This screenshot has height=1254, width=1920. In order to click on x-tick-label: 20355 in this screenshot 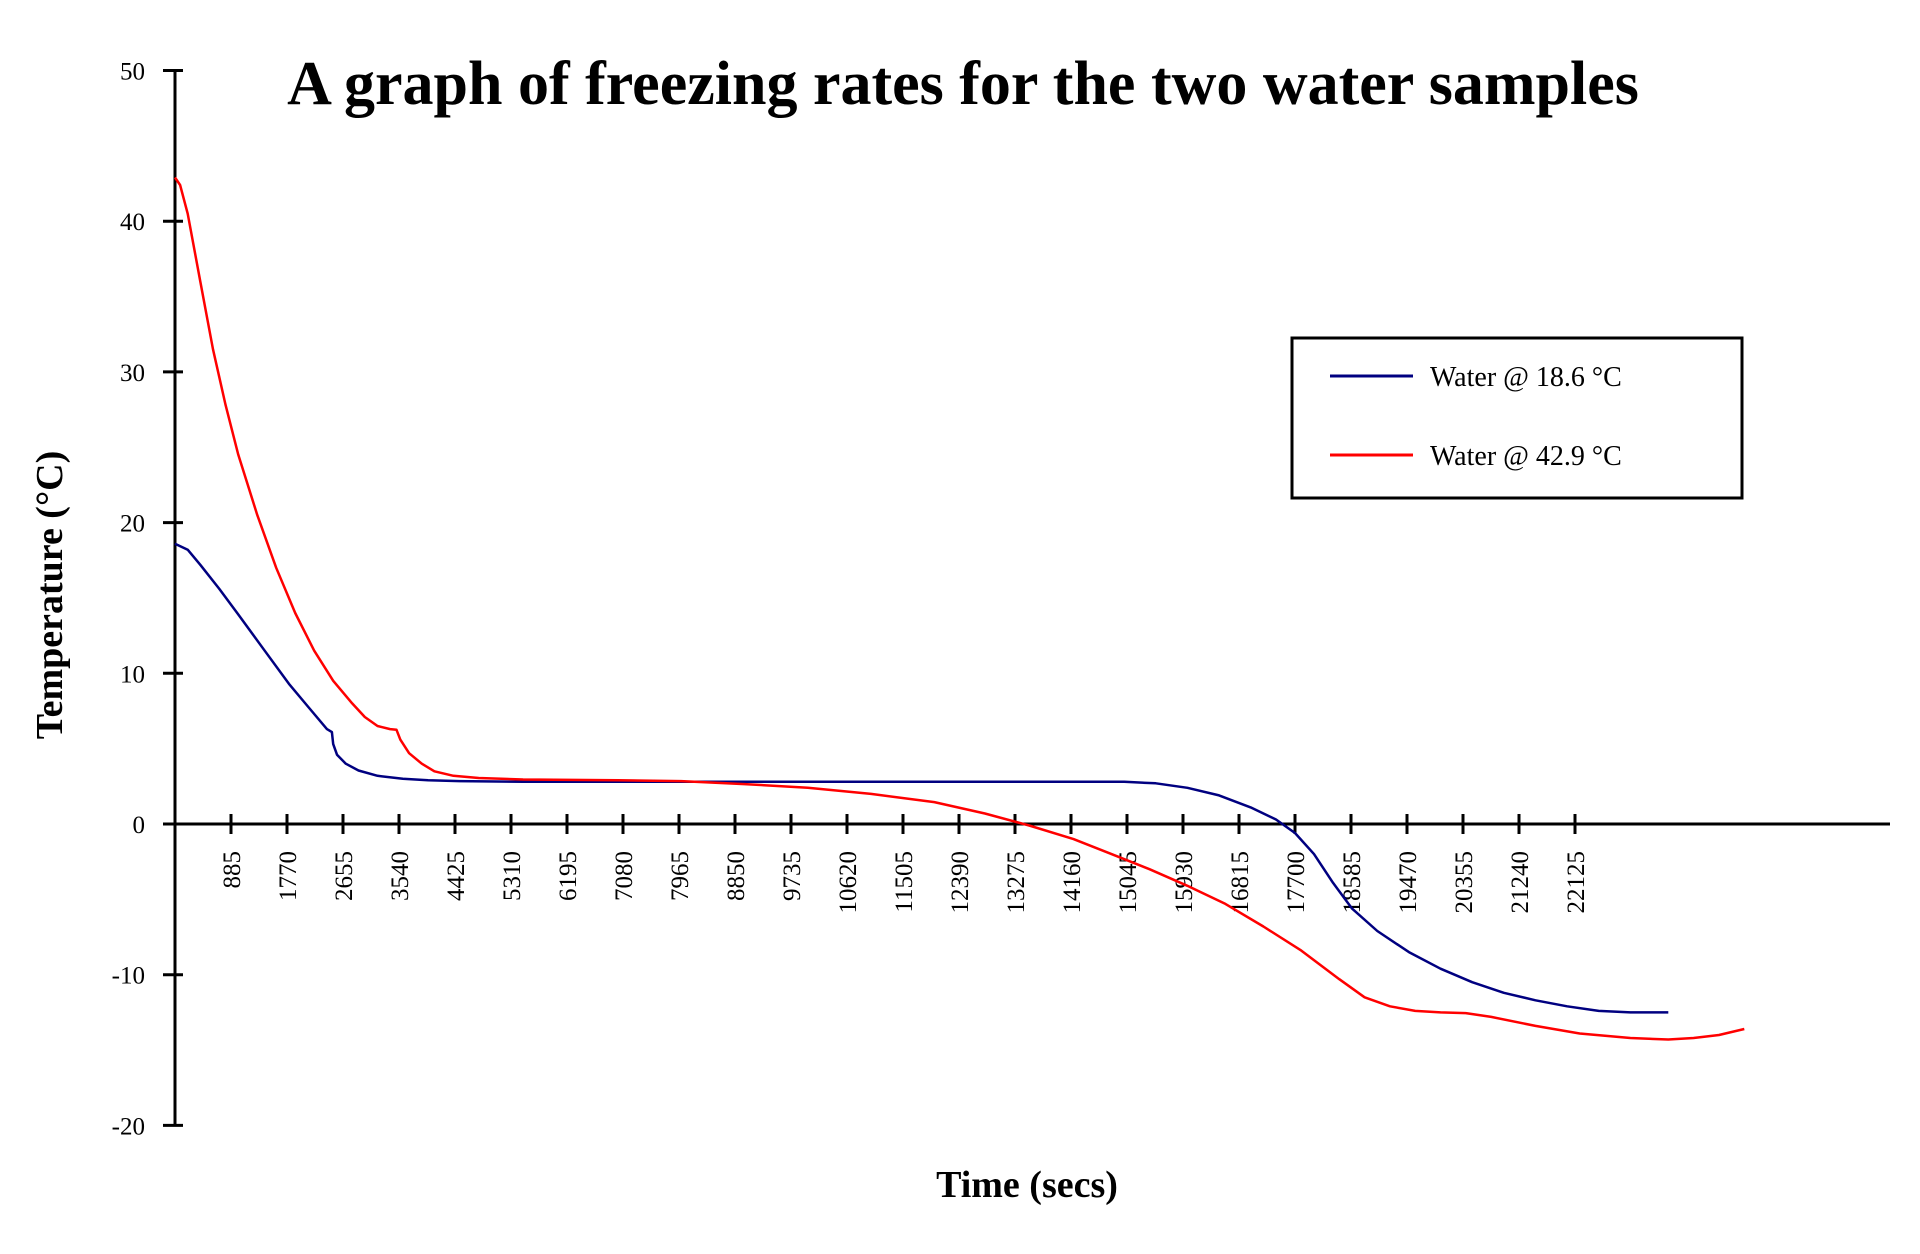, I will do `click(1464, 882)`.